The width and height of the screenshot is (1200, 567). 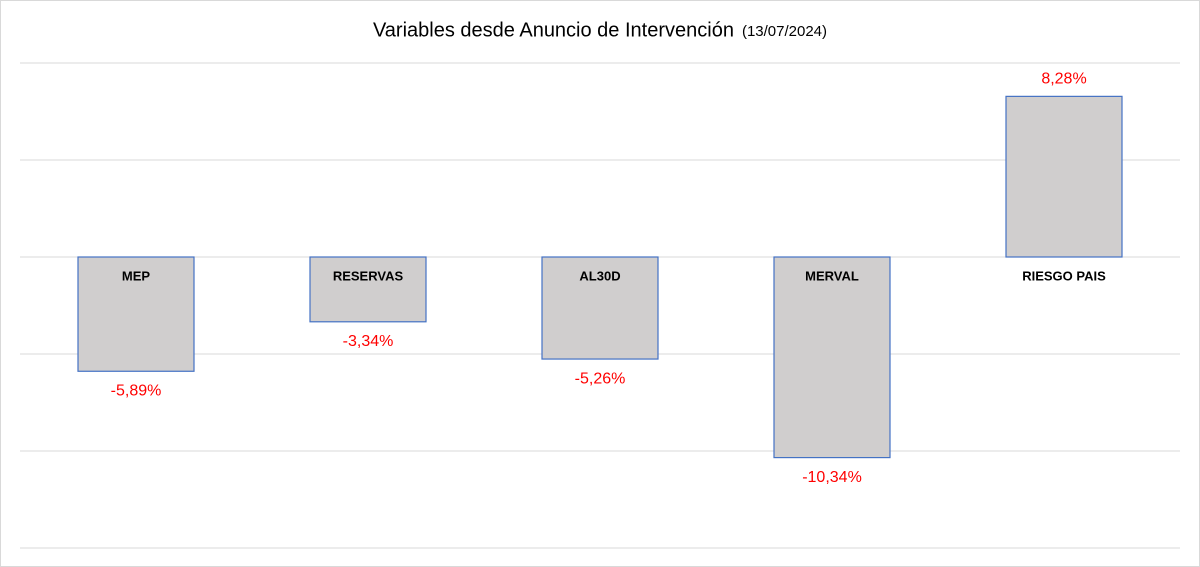 What do you see at coordinates (1063, 79) in the screenshot?
I see `data-label: 8,28%` at bounding box center [1063, 79].